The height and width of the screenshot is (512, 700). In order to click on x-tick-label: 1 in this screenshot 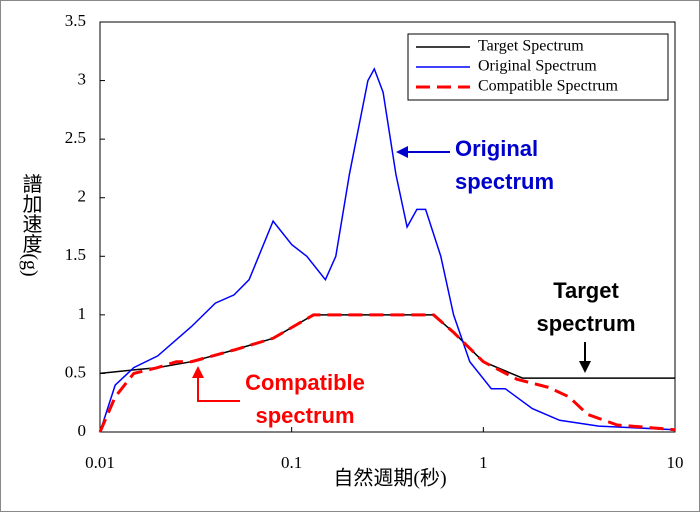, I will do `click(483, 462)`.